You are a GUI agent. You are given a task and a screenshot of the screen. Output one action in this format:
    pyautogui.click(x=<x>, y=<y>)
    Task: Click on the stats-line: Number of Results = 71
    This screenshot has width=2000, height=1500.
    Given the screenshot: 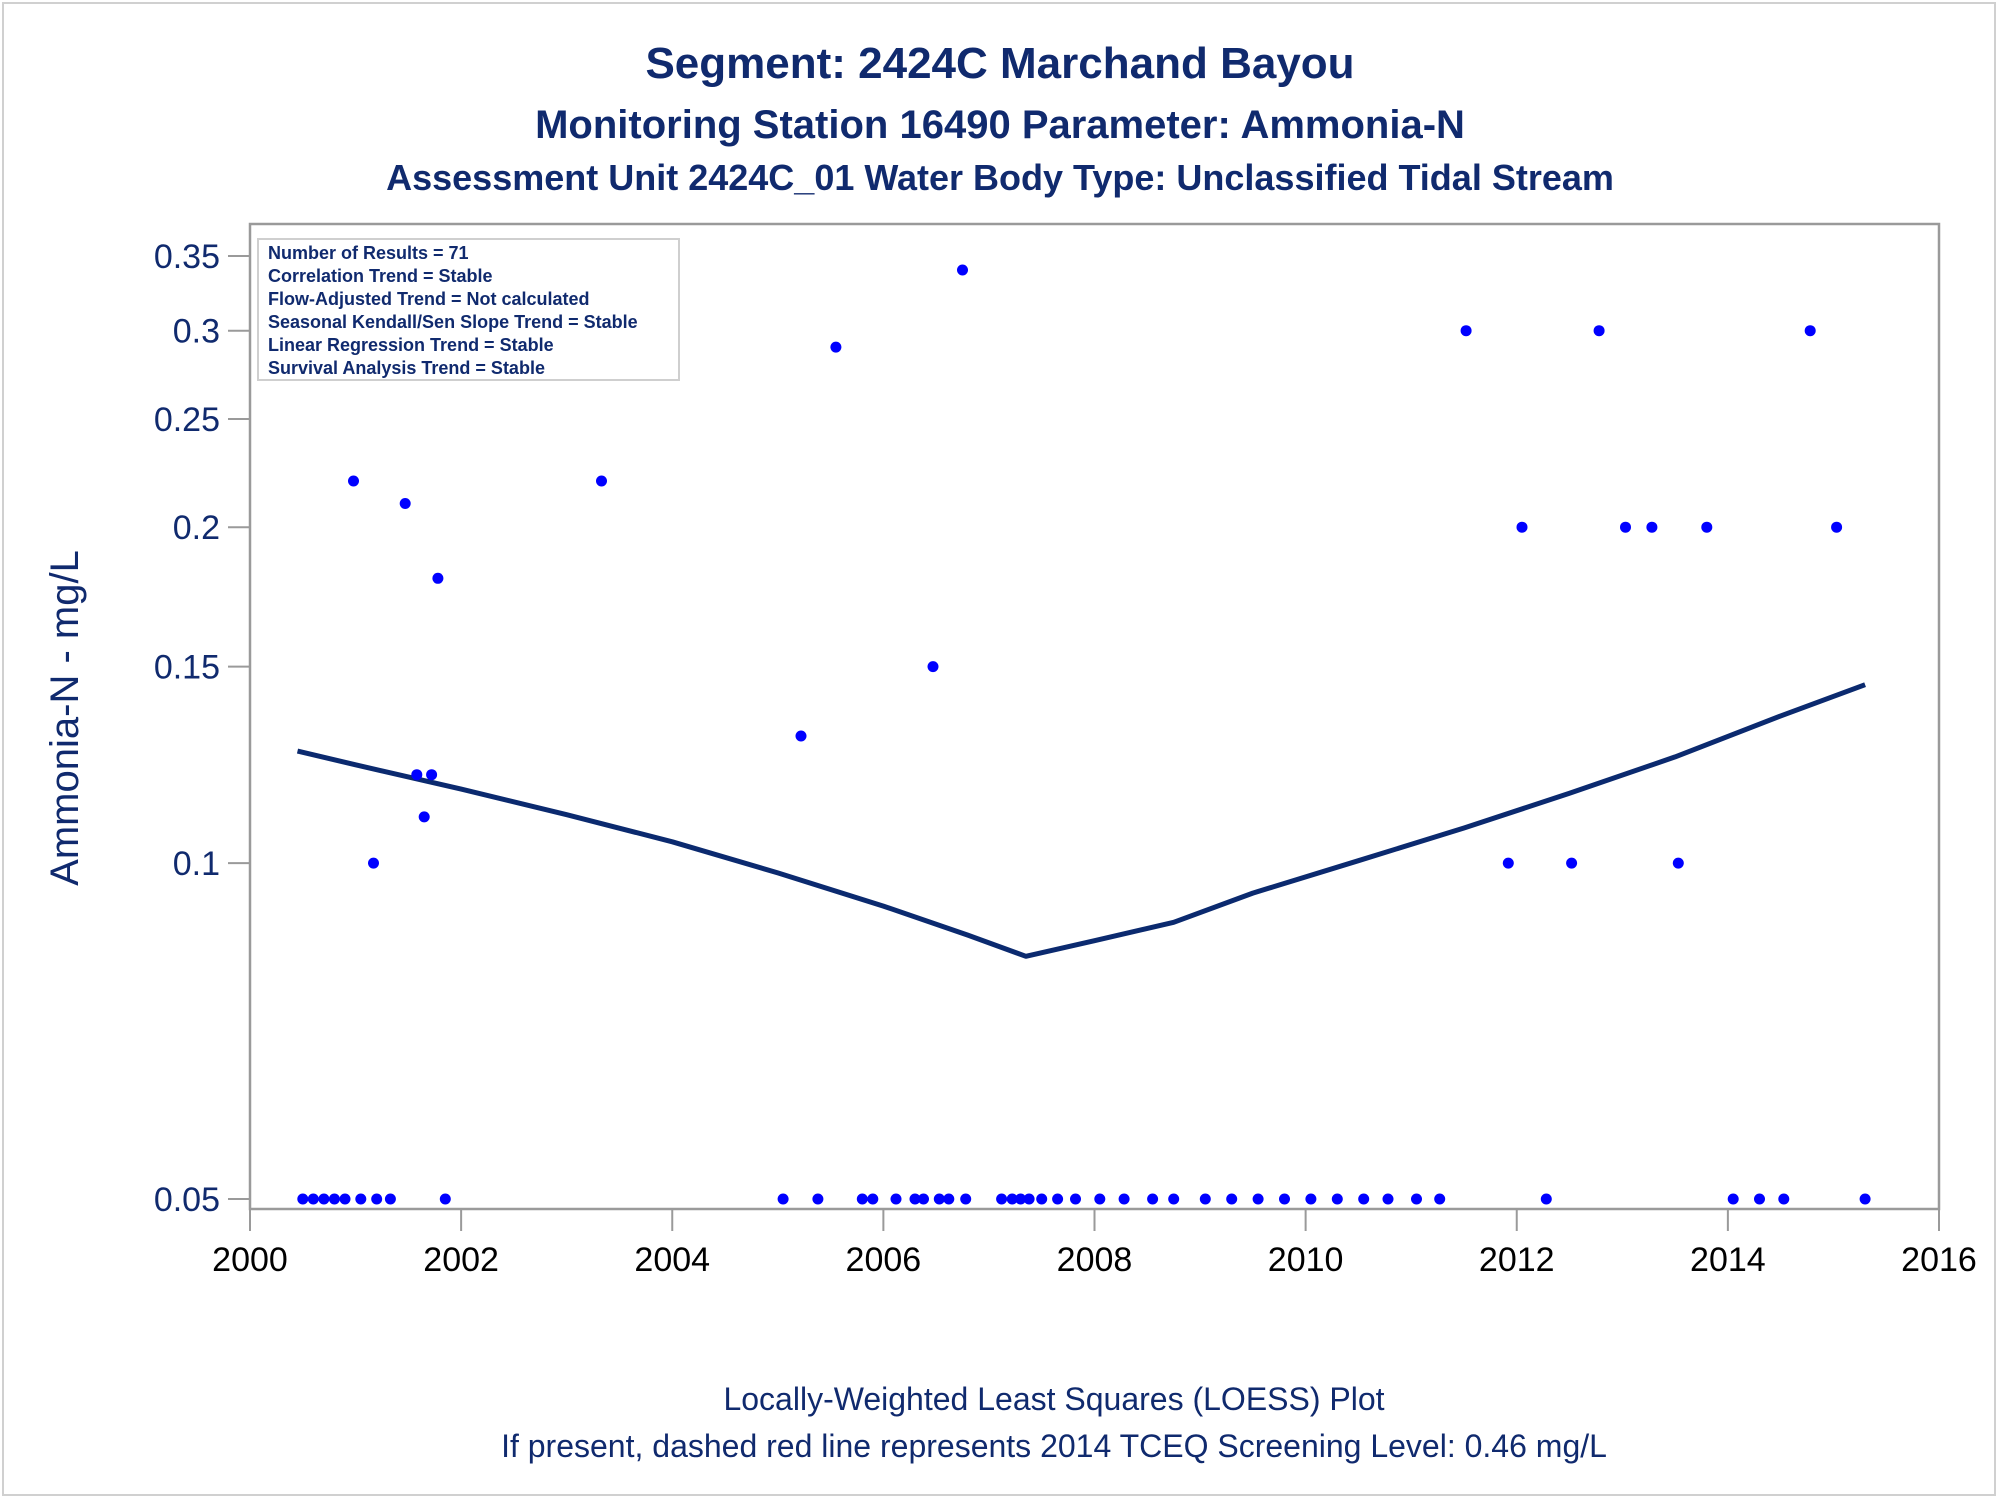 What is the action you would take?
    pyautogui.click(x=368, y=253)
    